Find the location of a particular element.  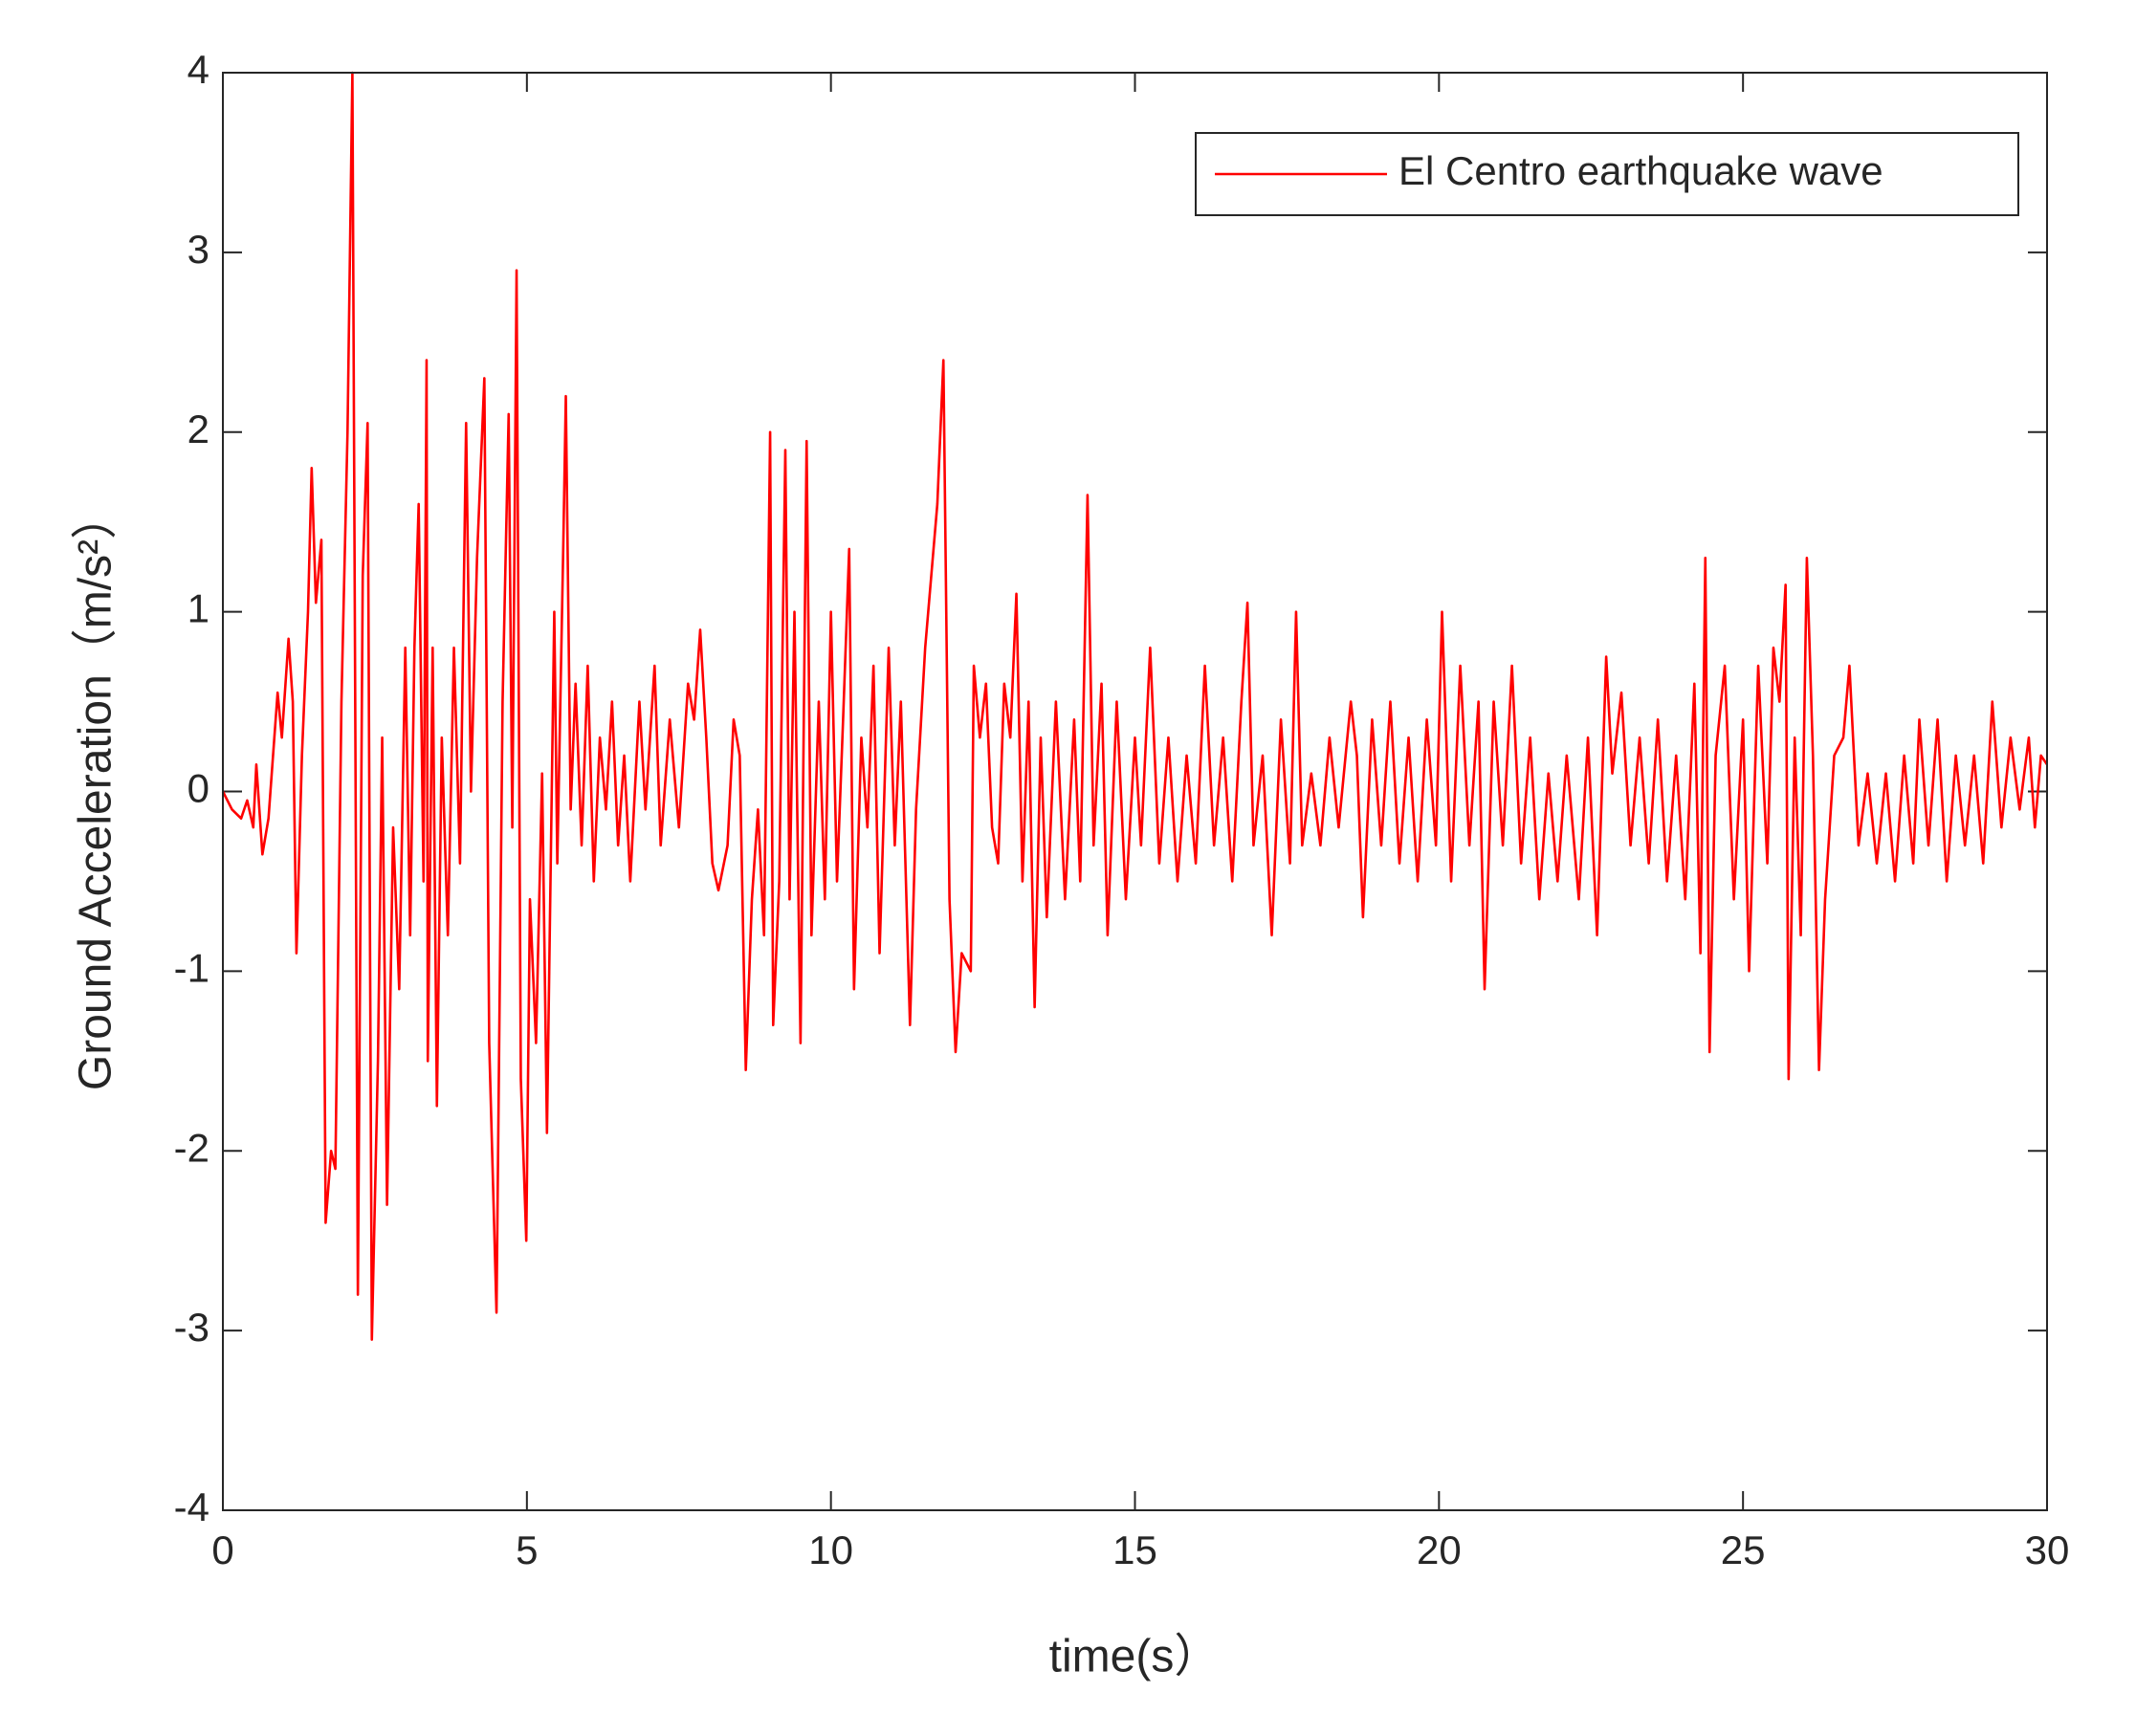

y-tick-label: 1 is located at coordinates (198, 609).